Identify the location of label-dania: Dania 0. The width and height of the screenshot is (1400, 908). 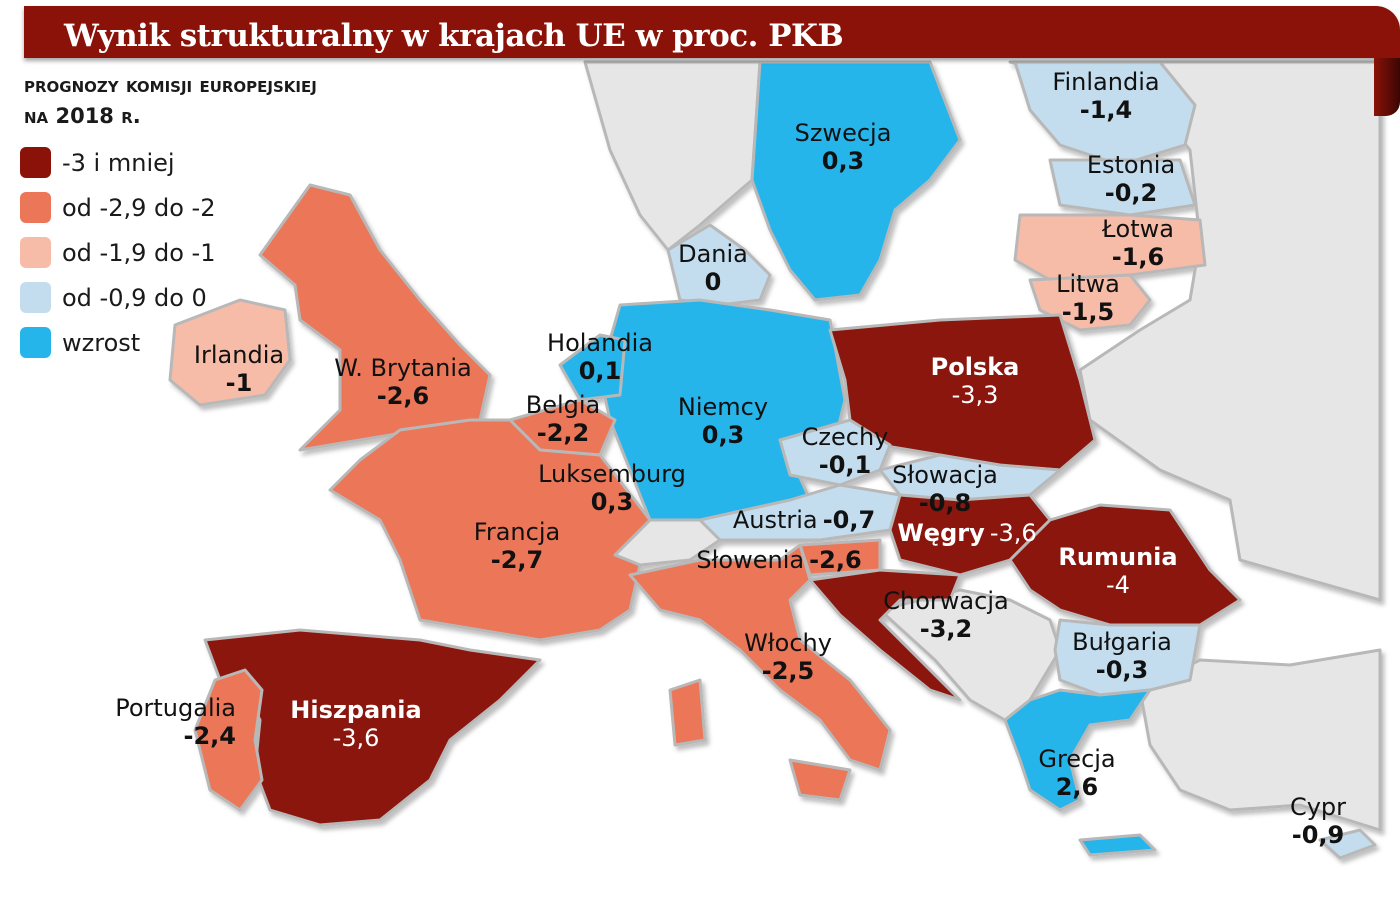
(713, 268).